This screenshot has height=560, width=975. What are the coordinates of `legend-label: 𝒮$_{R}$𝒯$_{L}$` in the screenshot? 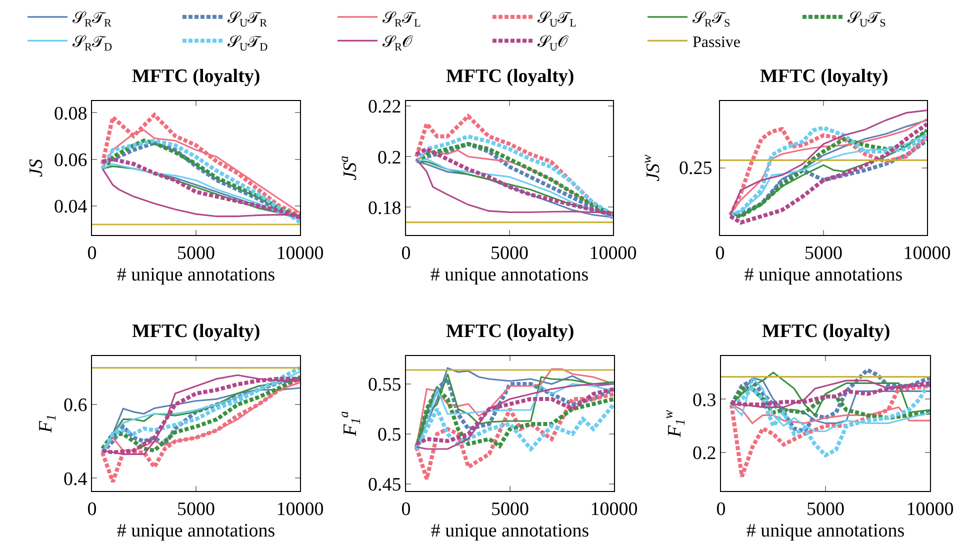 It's located at (401, 20).